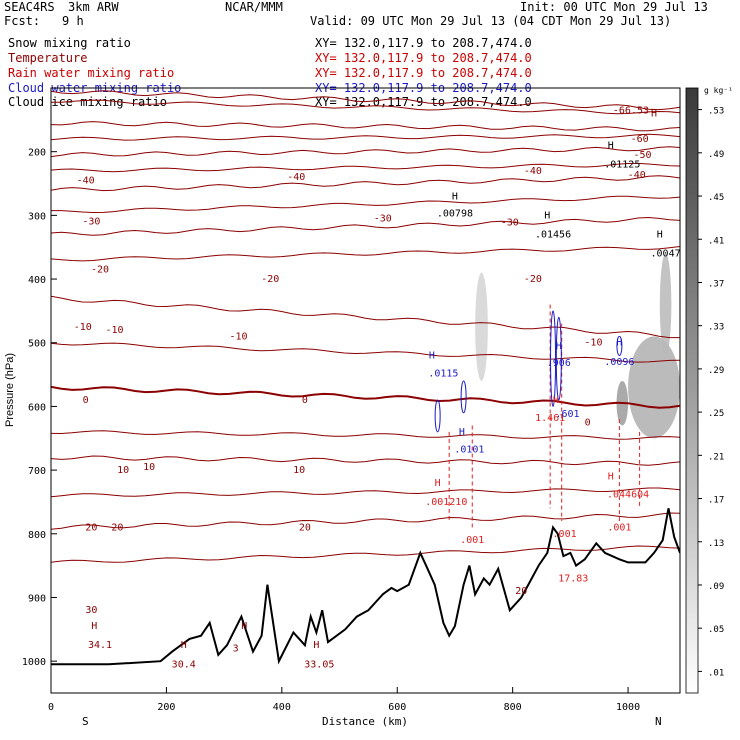 The image size is (740, 740). Describe the element at coordinates (100, 645) in the screenshot. I see `temp-label-29: 34.1` at that location.